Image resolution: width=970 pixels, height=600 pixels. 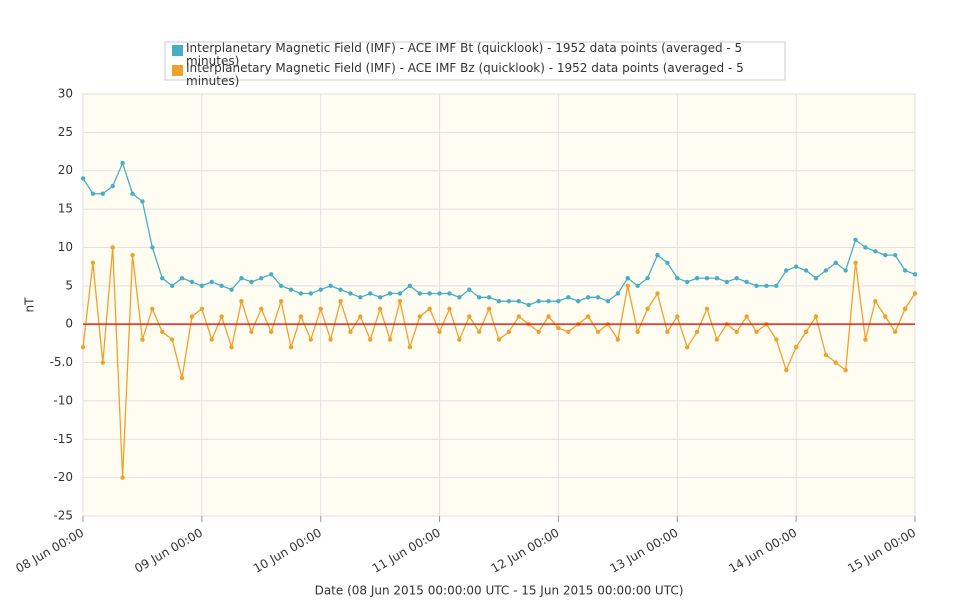 I want to click on y-tick-label: 25, so click(x=65, y=132).